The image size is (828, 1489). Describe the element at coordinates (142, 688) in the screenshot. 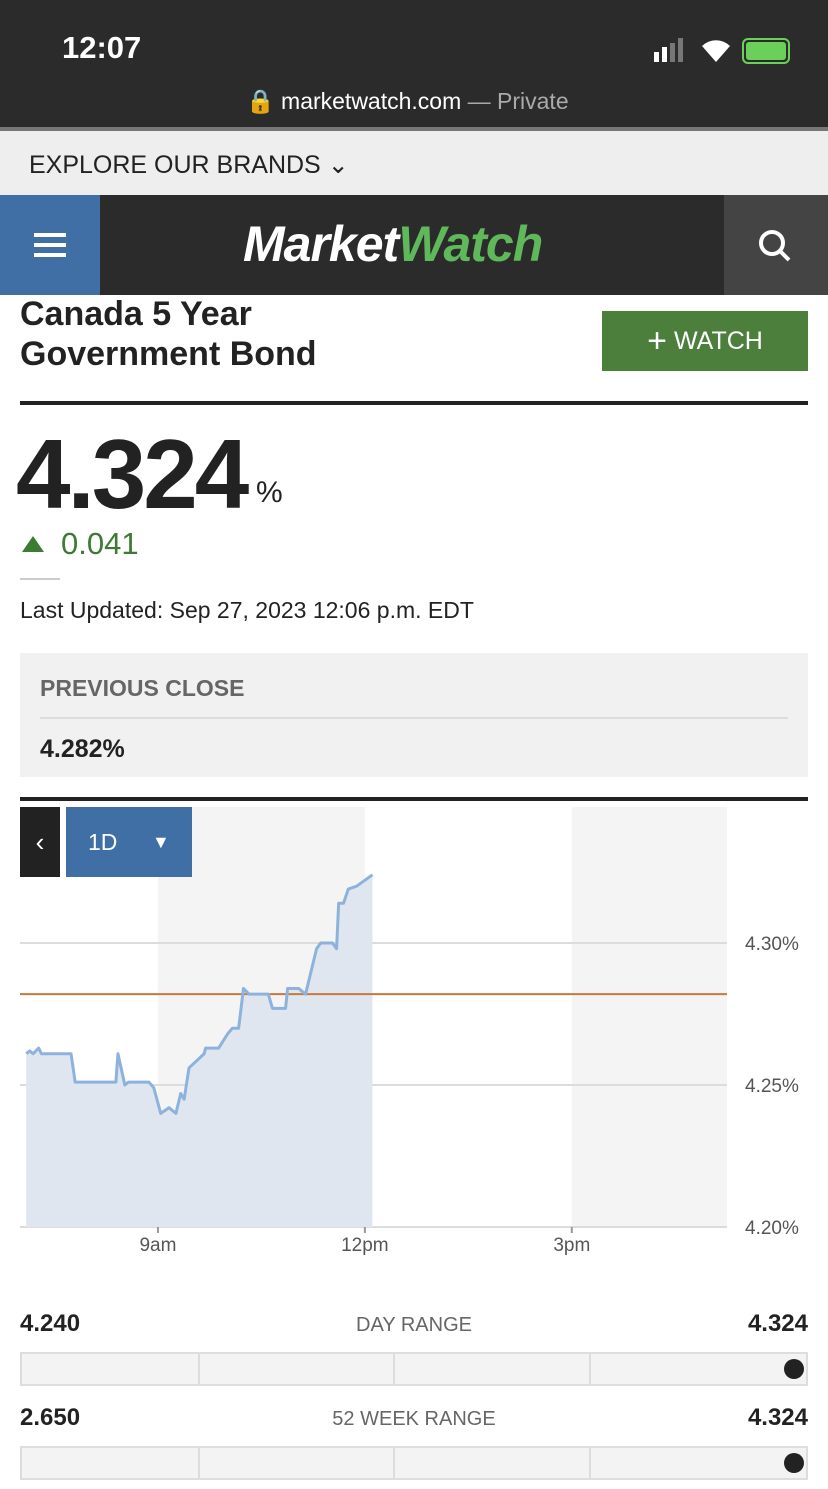

I see `previous-close-label: PREVIOUS CLOSE` at that location.